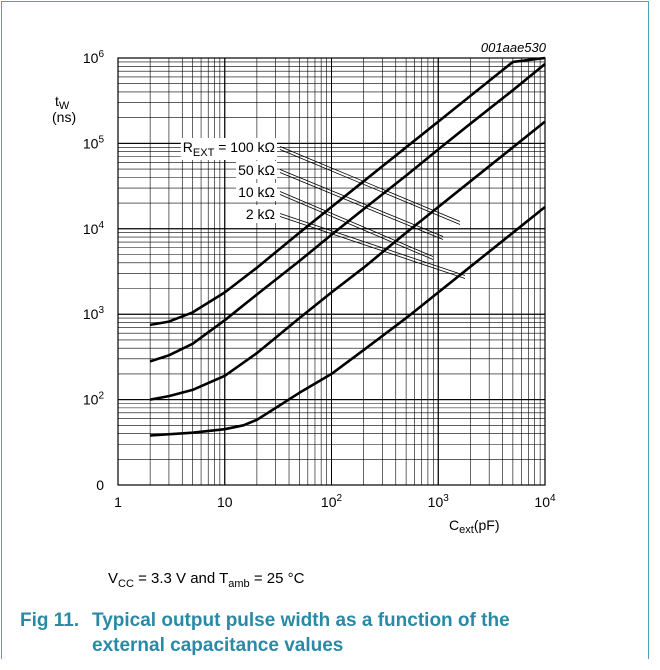 This screenshot has width=660, height=670. What do you see at coordinates (332, 501) in the screenshot?
I see `x-tick-label: 10²` at bounding box center [332, 501].